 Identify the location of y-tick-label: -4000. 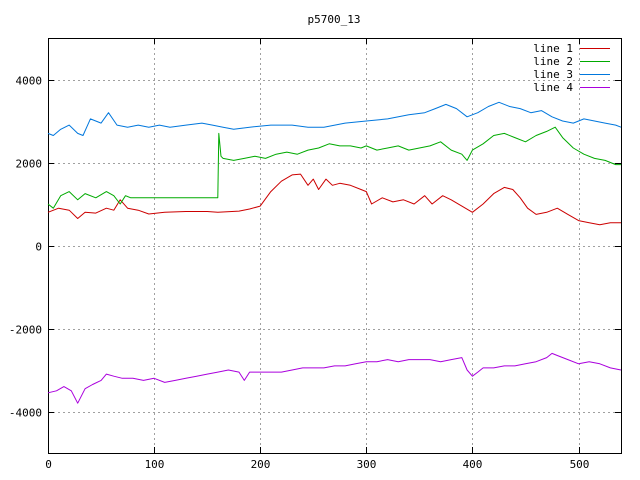
(25, 413).